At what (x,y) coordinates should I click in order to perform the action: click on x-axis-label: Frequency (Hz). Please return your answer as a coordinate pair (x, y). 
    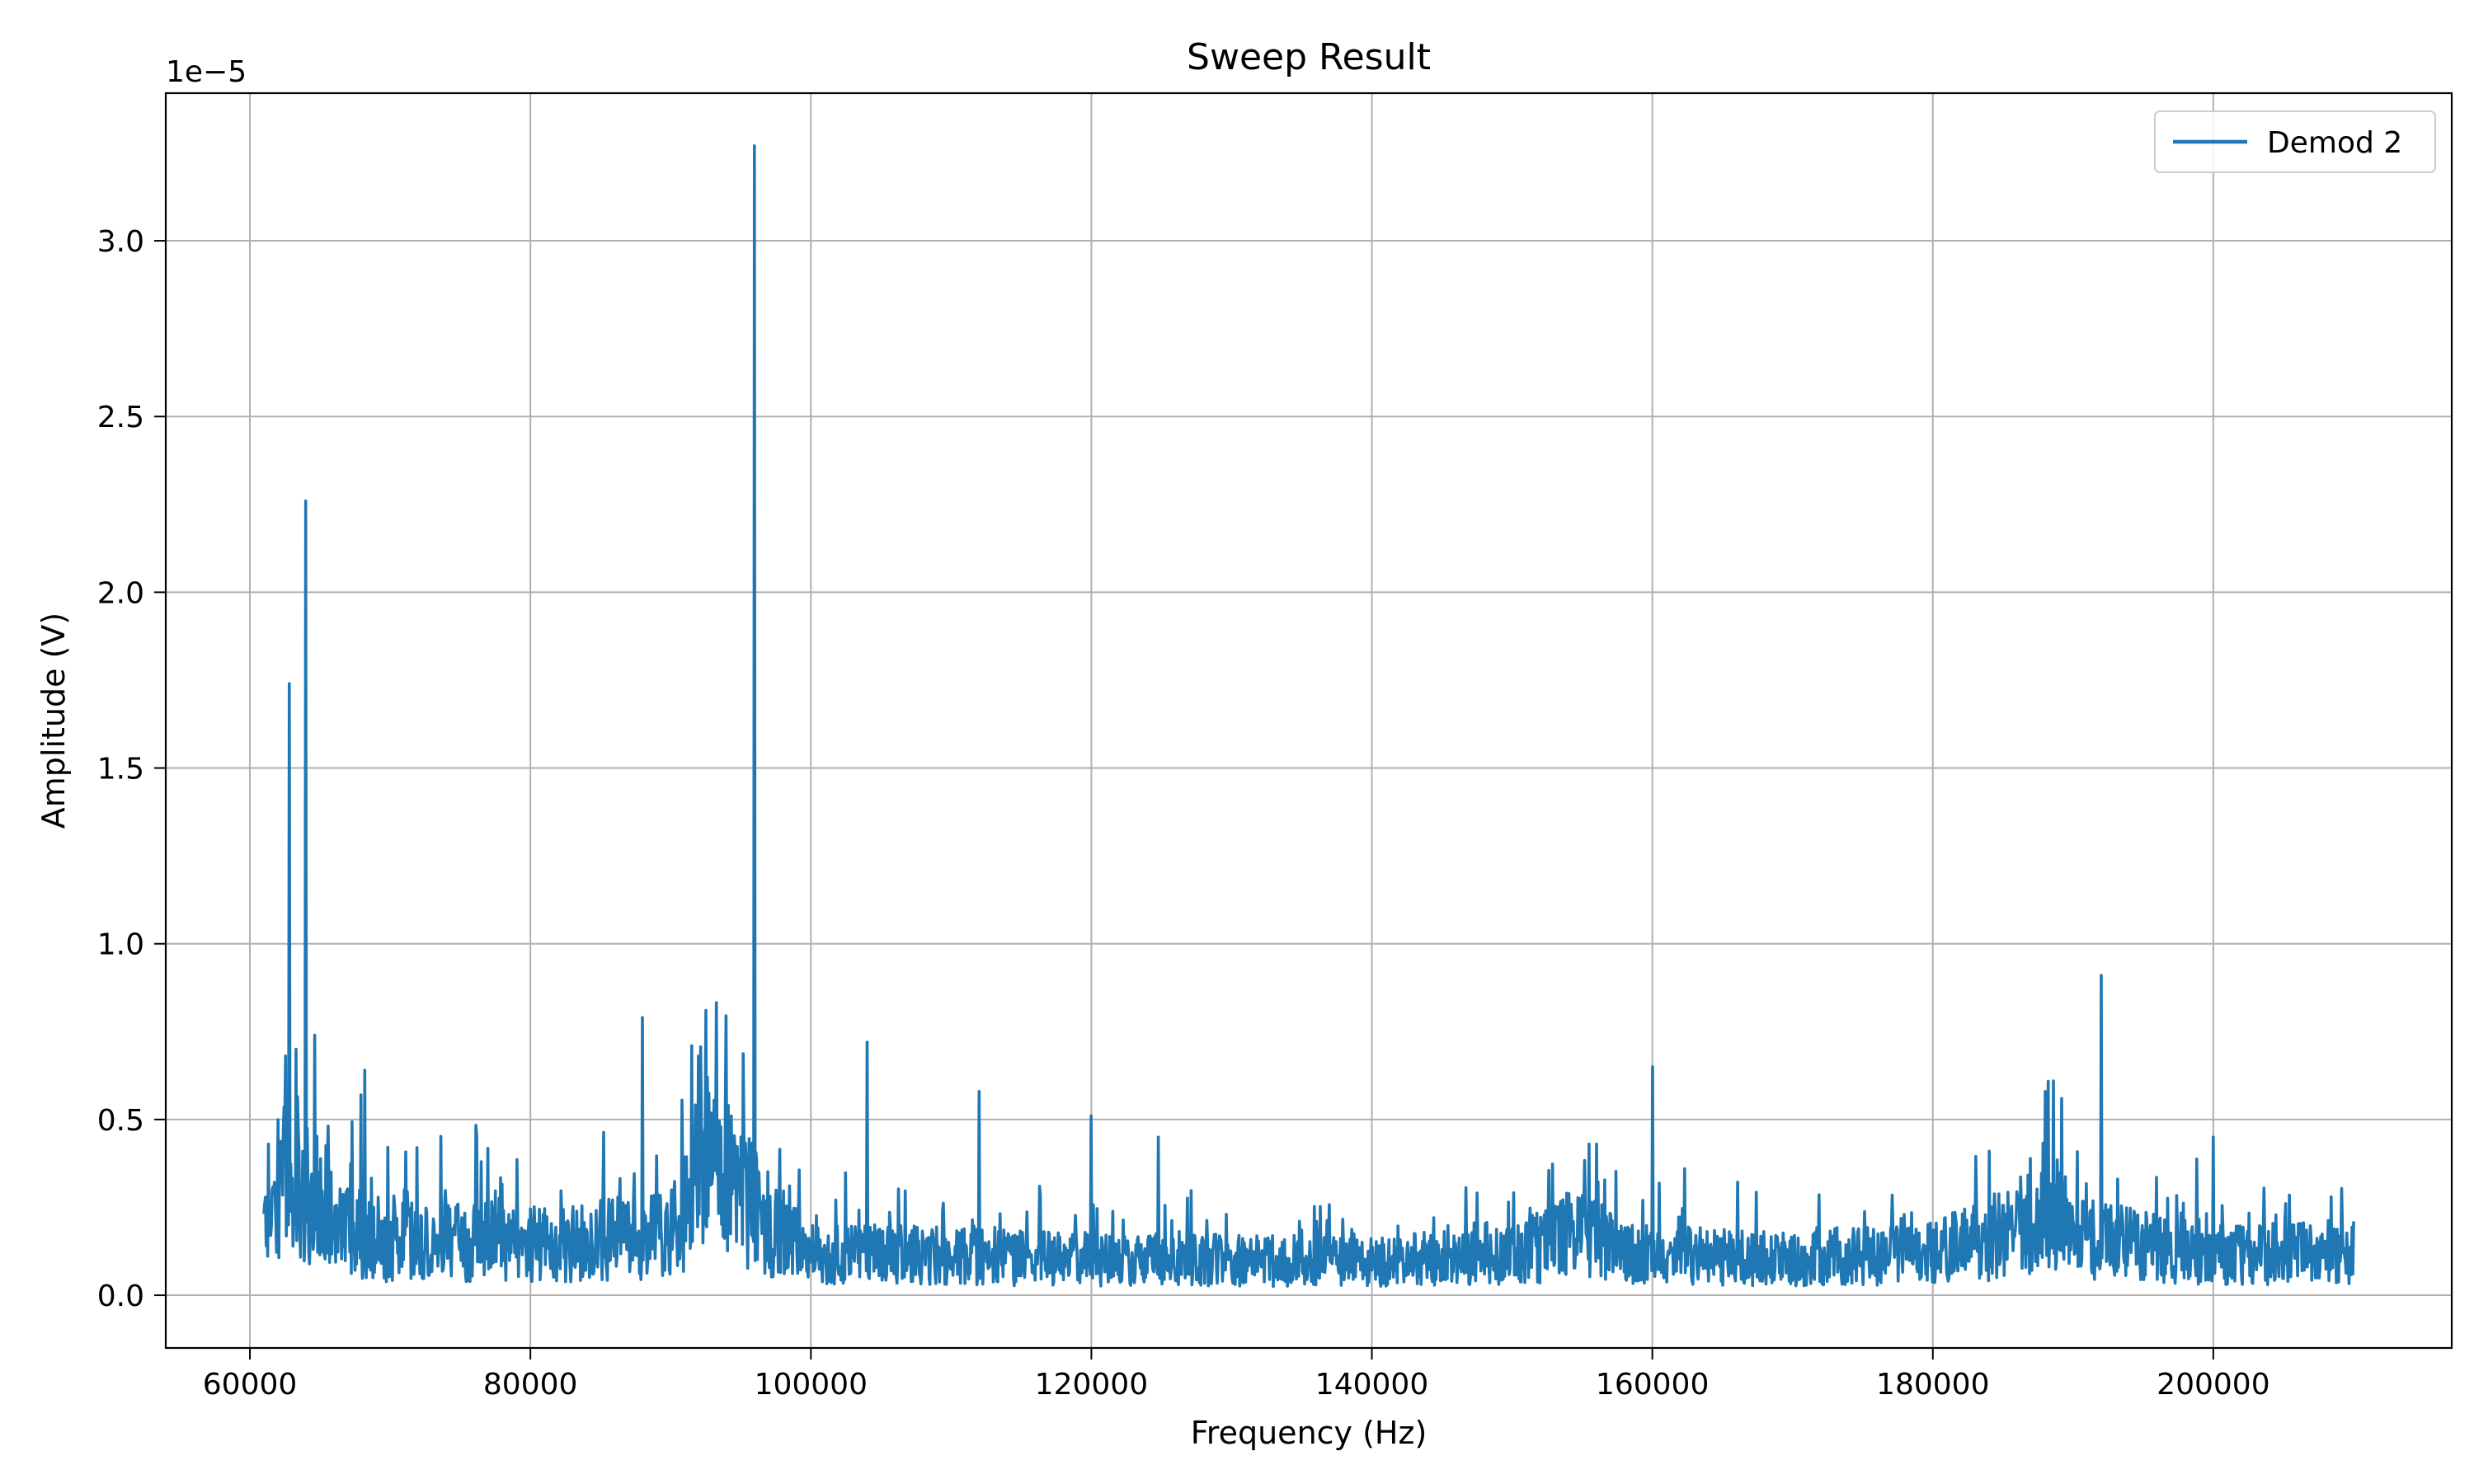
    Looking at the image, I should click on (1309, 1433).